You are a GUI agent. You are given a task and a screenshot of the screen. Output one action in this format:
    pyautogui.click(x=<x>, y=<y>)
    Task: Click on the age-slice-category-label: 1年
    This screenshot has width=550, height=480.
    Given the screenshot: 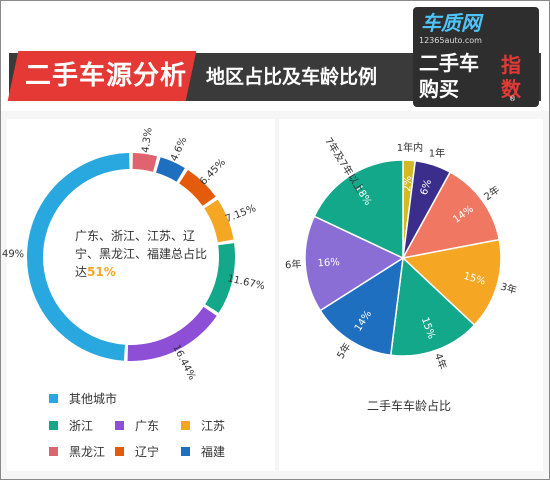 What is the action you would take?
    pyautogui.click(x=437, y=152)
    